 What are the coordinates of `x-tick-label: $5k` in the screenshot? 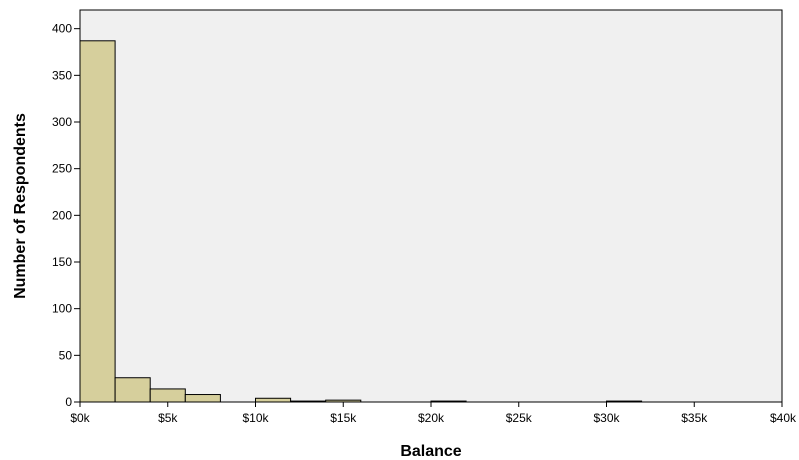 It's located at (168, 418).